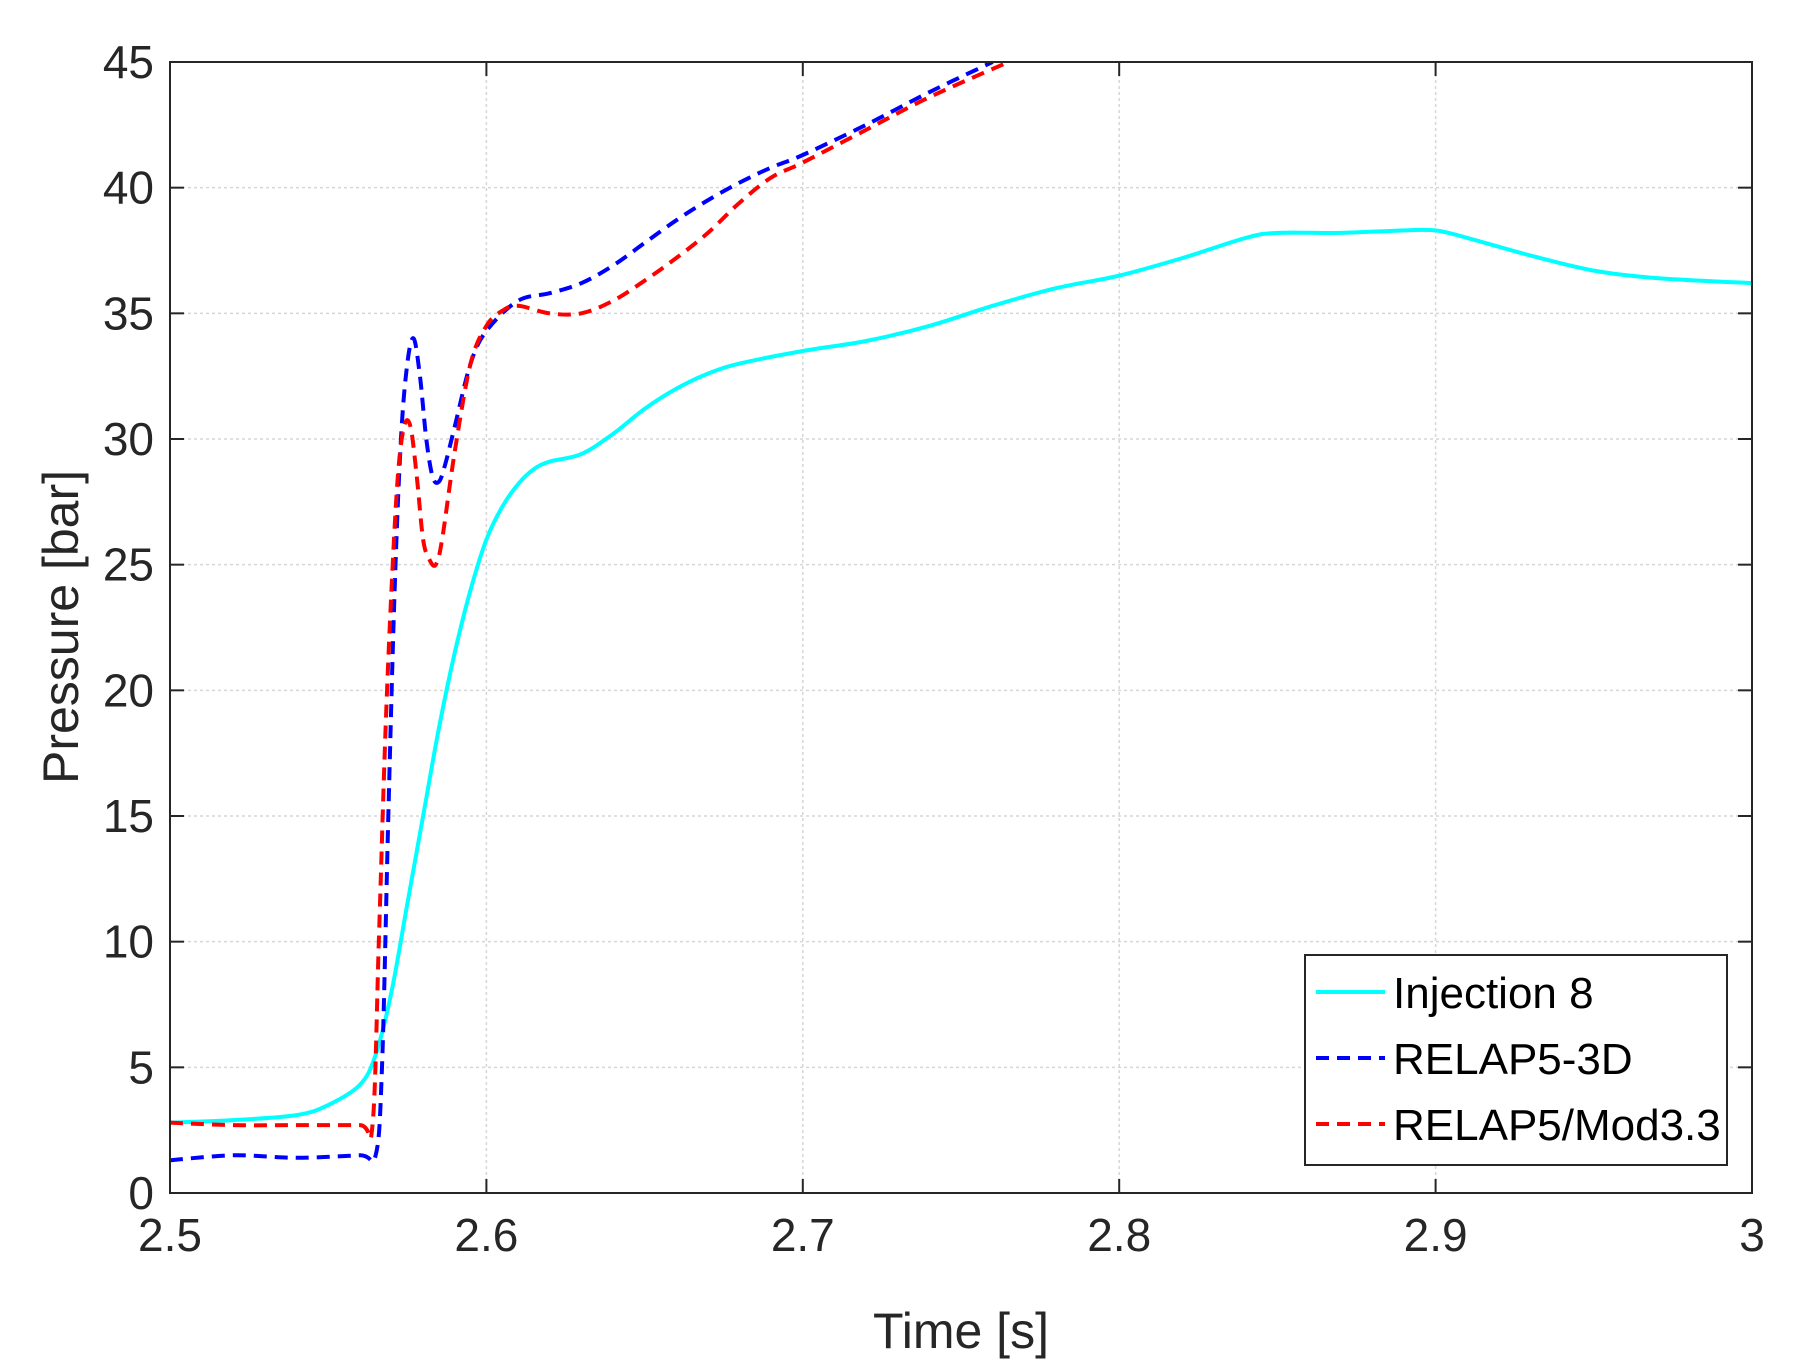 This screenshot has height=1372, width=1804. What do you see at coordinates (128, 439) in the screenshot?
I see `y-tick-label: 30` at bounding box center [128, 439].